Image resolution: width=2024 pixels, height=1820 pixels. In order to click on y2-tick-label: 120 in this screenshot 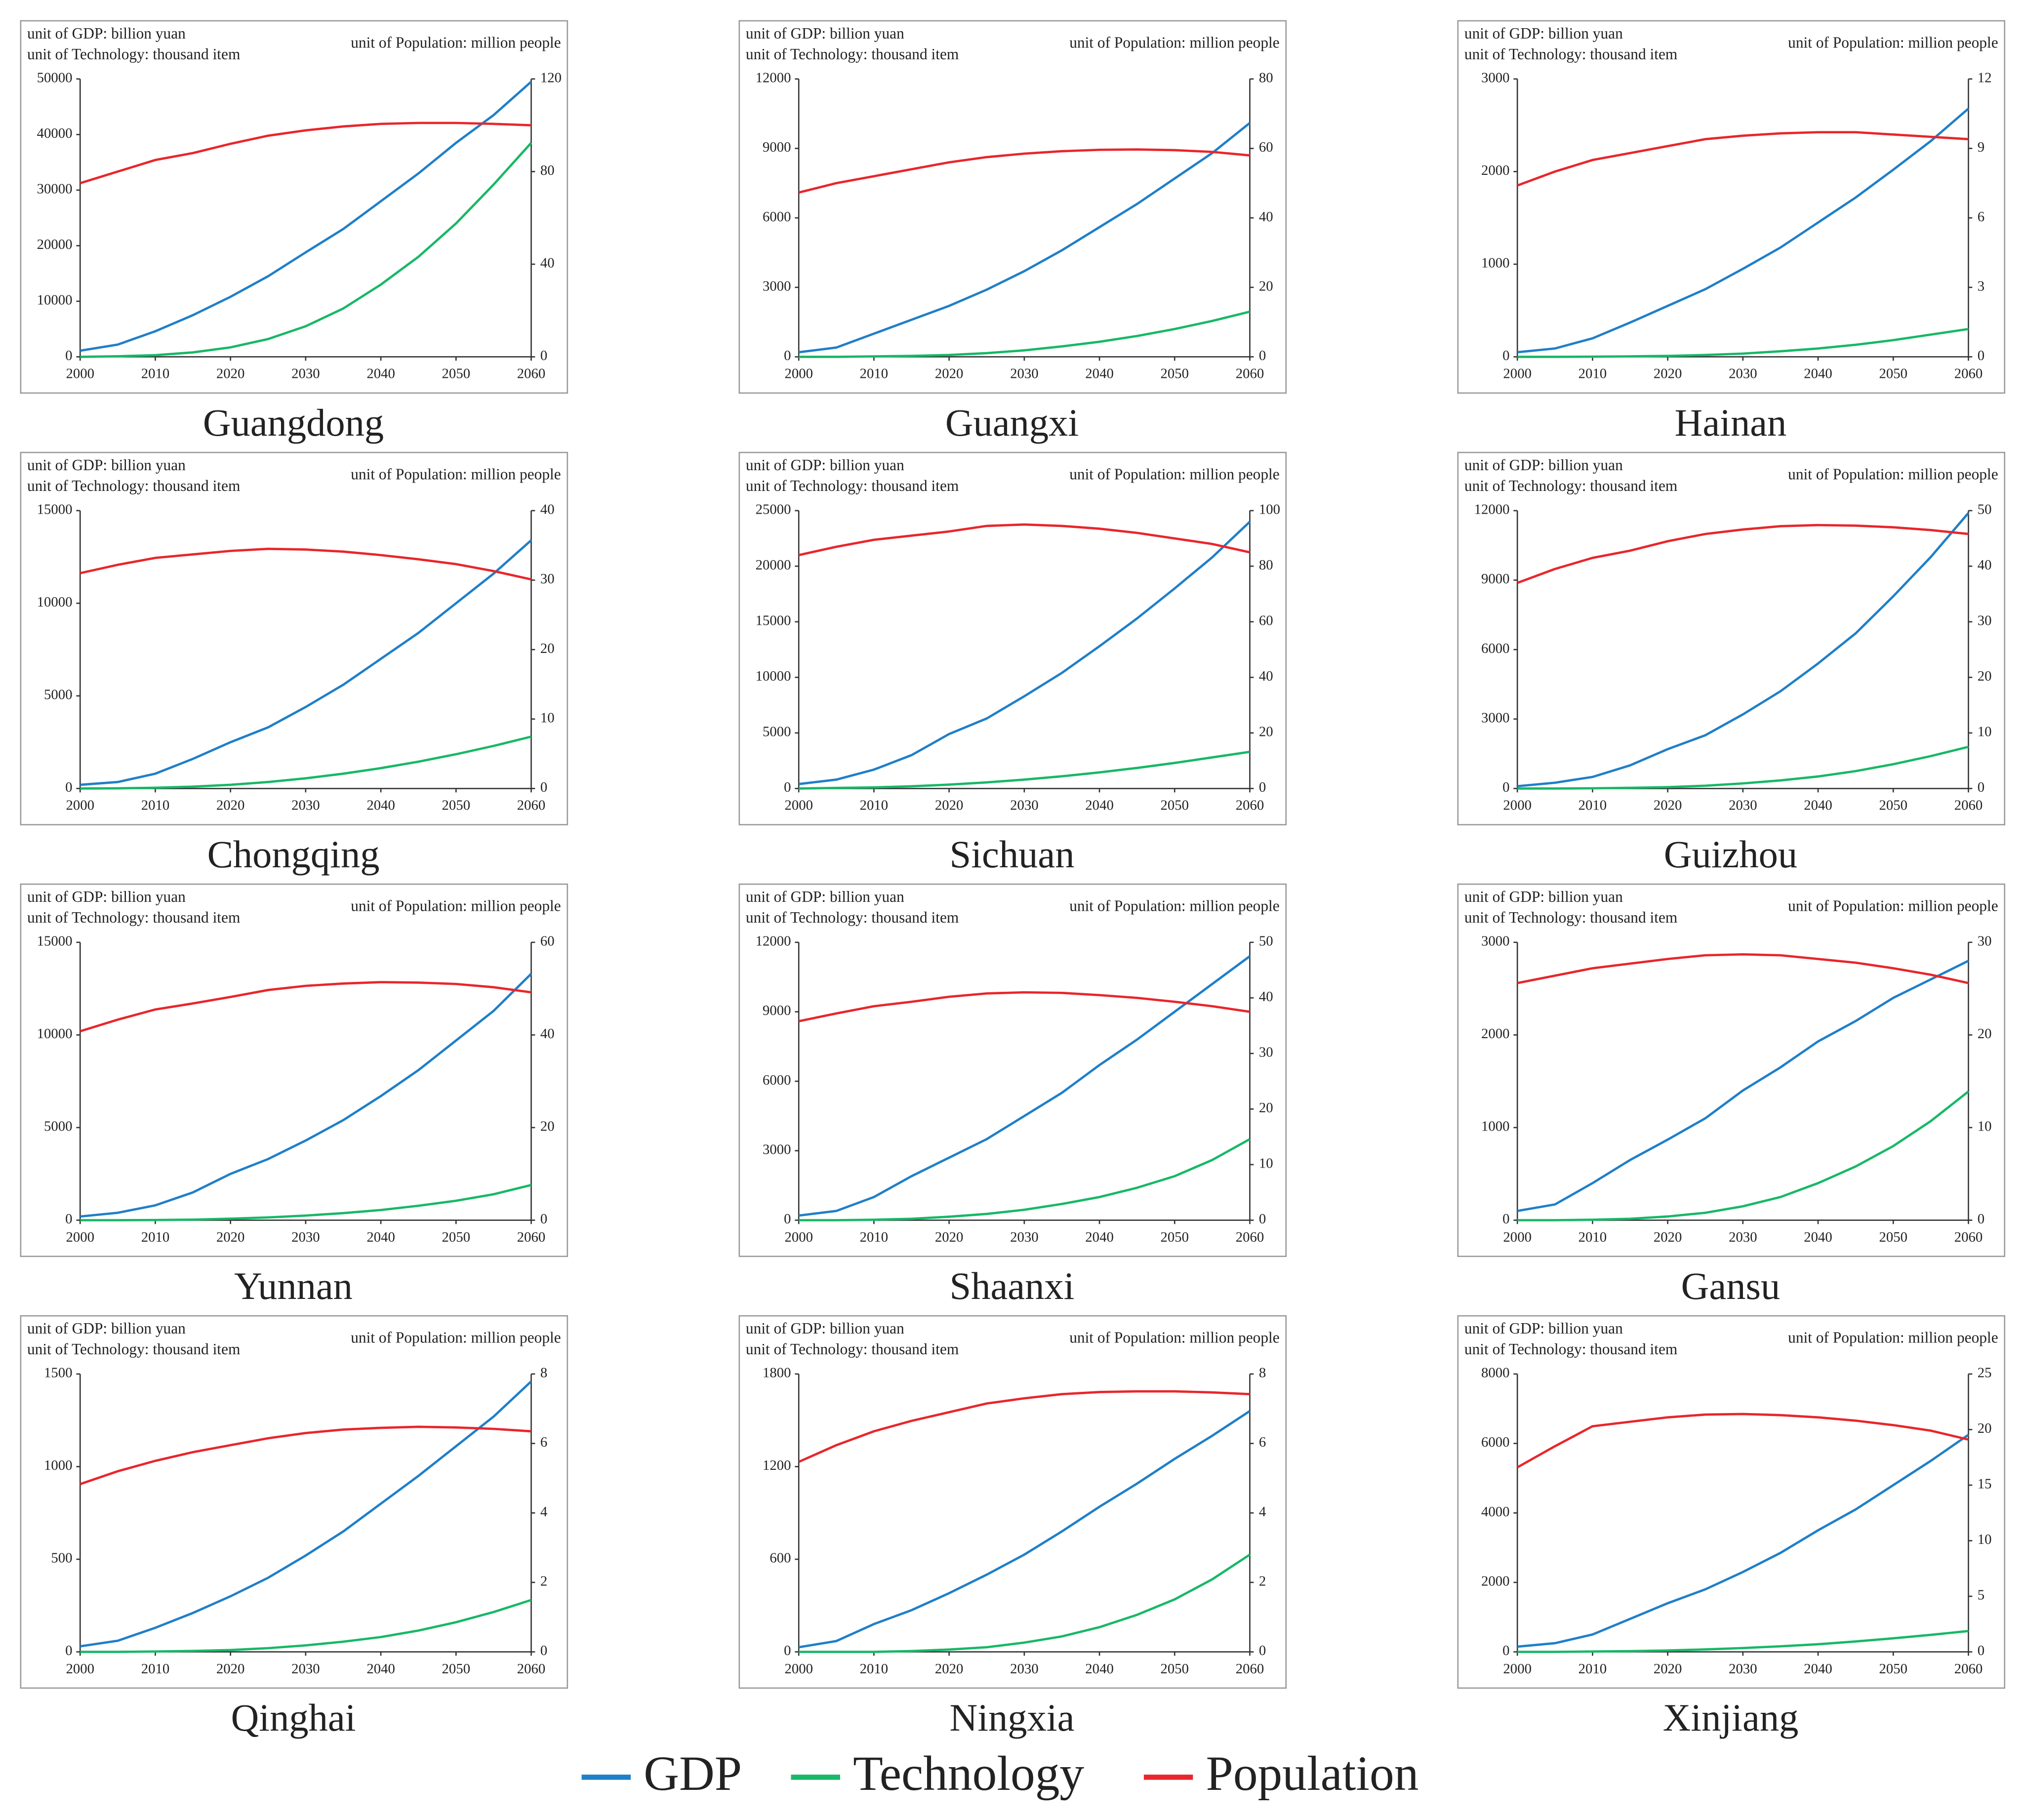, I will do `click(551, 77)`.